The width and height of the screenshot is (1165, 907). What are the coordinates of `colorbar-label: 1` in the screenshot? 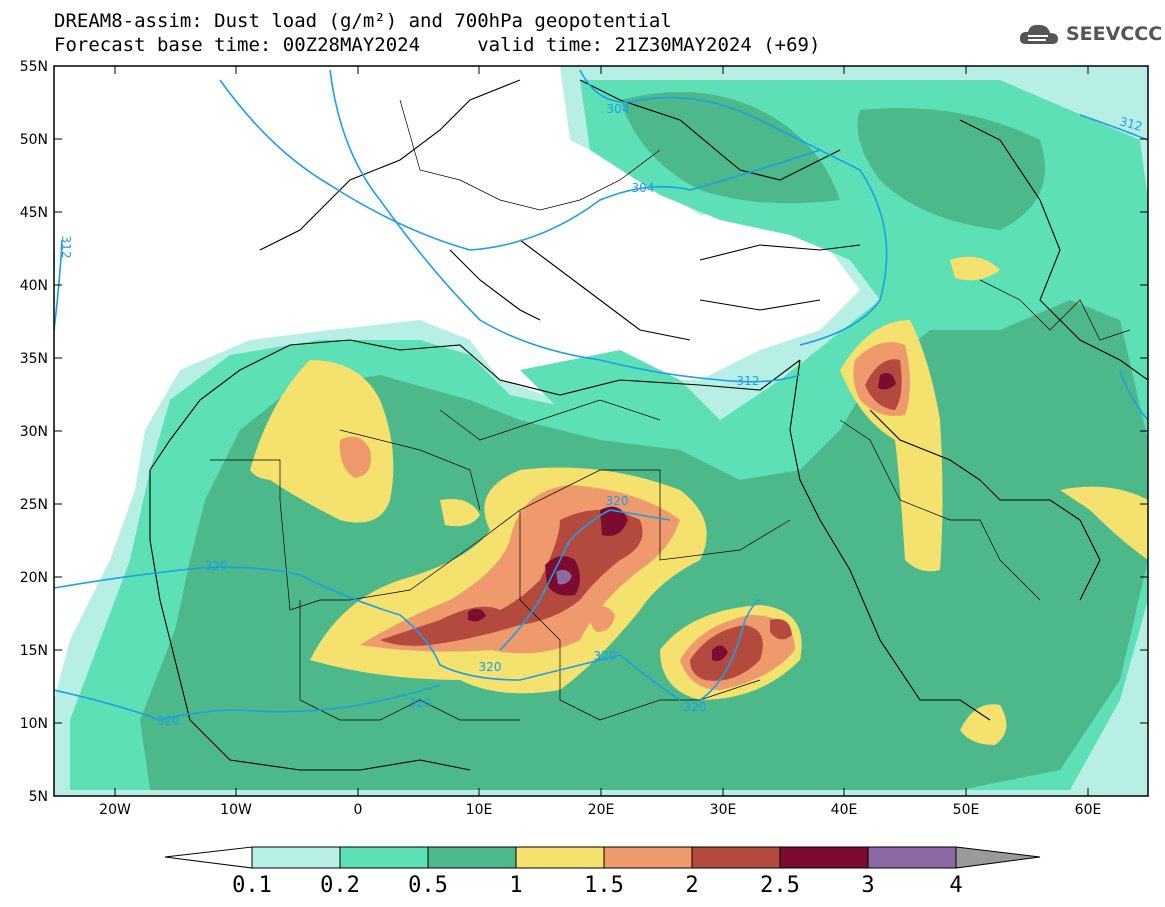 It's located at (516, 885).